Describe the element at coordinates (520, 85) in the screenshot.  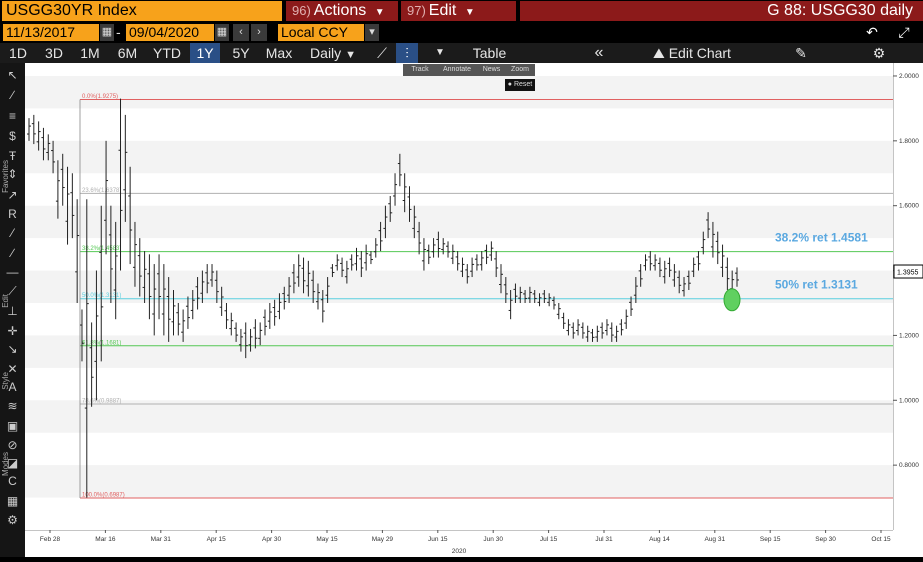
I see `reset-button: ● Reset` at that location.